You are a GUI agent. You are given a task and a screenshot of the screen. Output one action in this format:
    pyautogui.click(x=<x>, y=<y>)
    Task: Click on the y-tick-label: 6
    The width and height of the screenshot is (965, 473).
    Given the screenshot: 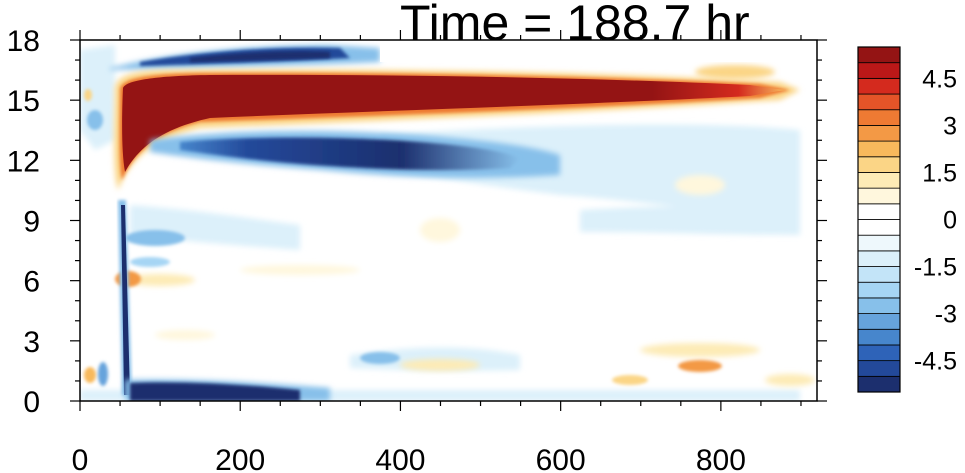 What is the action you would take?
    pyautogui.click(x=31, y=282)
    